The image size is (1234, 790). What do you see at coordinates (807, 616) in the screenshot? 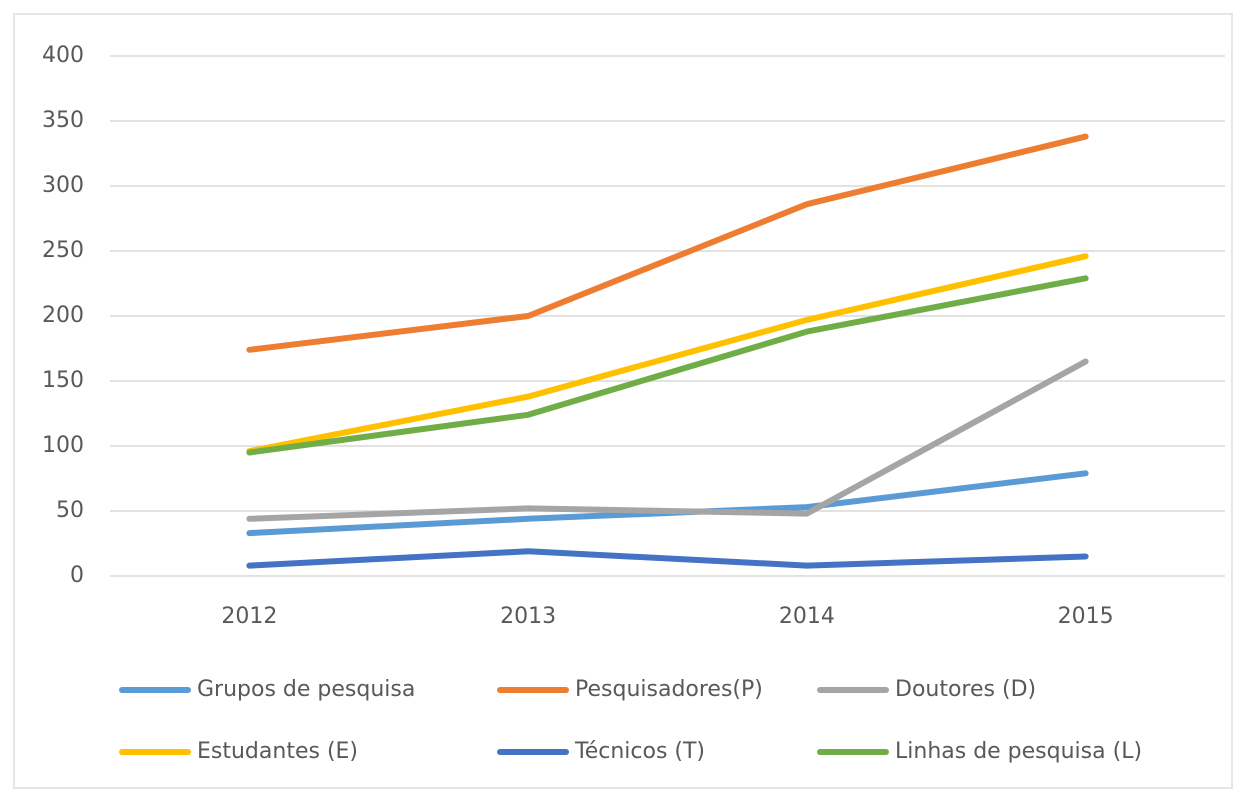
I see `x-tick-label: 2014` at bounding box center [807, 616].